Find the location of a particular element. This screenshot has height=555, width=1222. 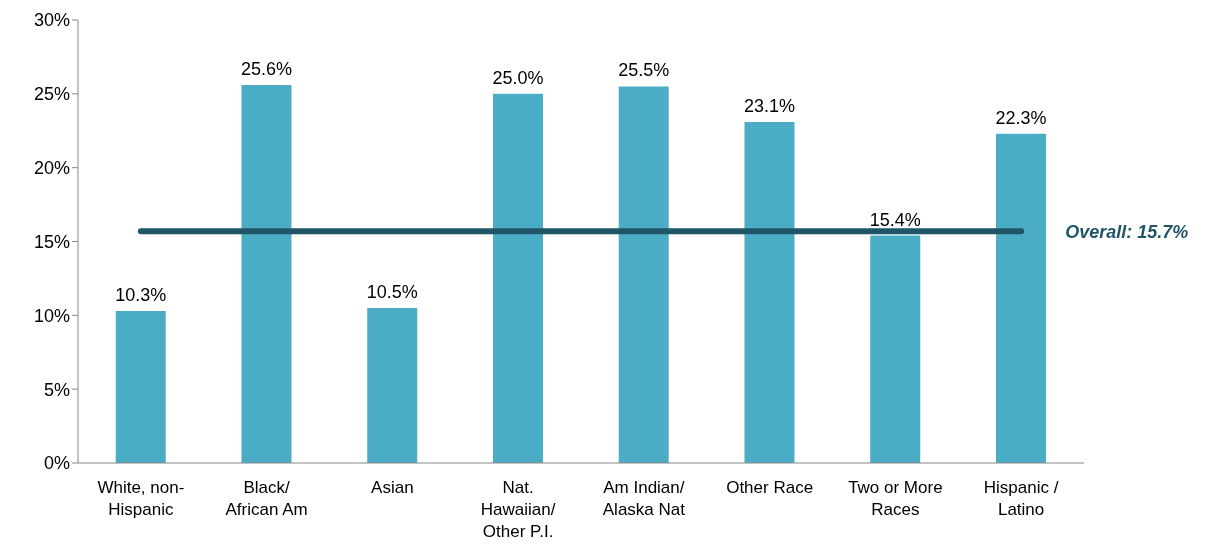

data-label: 15.4% is located at coordinates (895, 219).